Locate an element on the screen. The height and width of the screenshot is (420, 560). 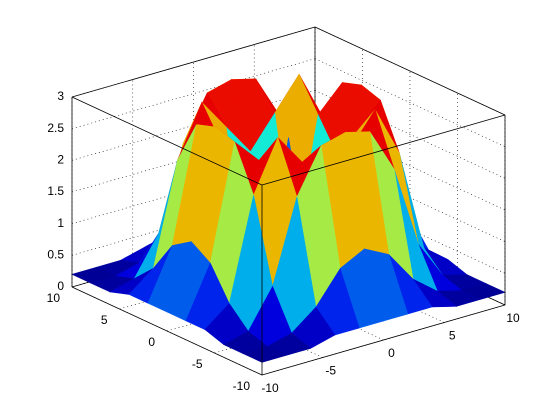
x-tick-label: 5 is located at coordinates (452, 336).